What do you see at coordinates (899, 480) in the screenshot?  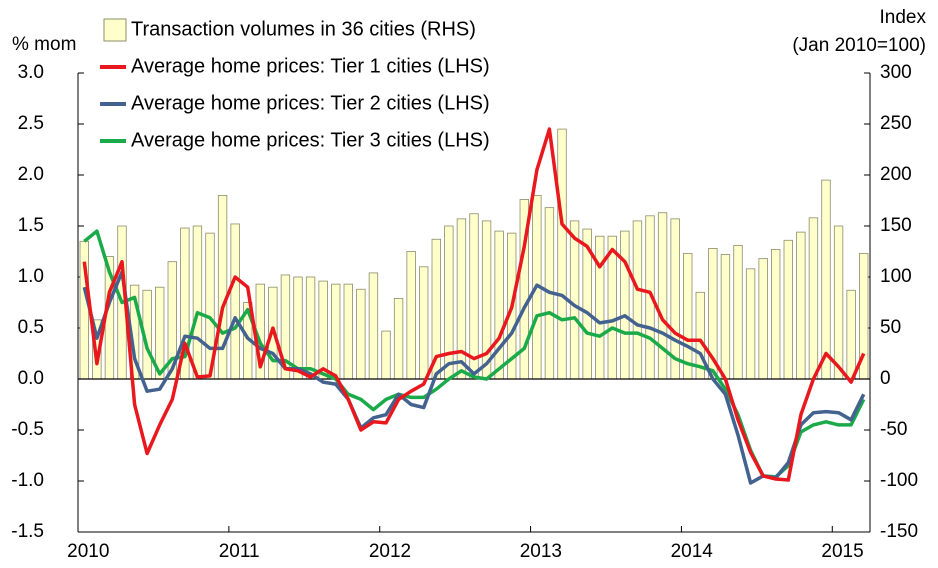 I see `y2-tick-label: -100` at bounding box center [899, 480].